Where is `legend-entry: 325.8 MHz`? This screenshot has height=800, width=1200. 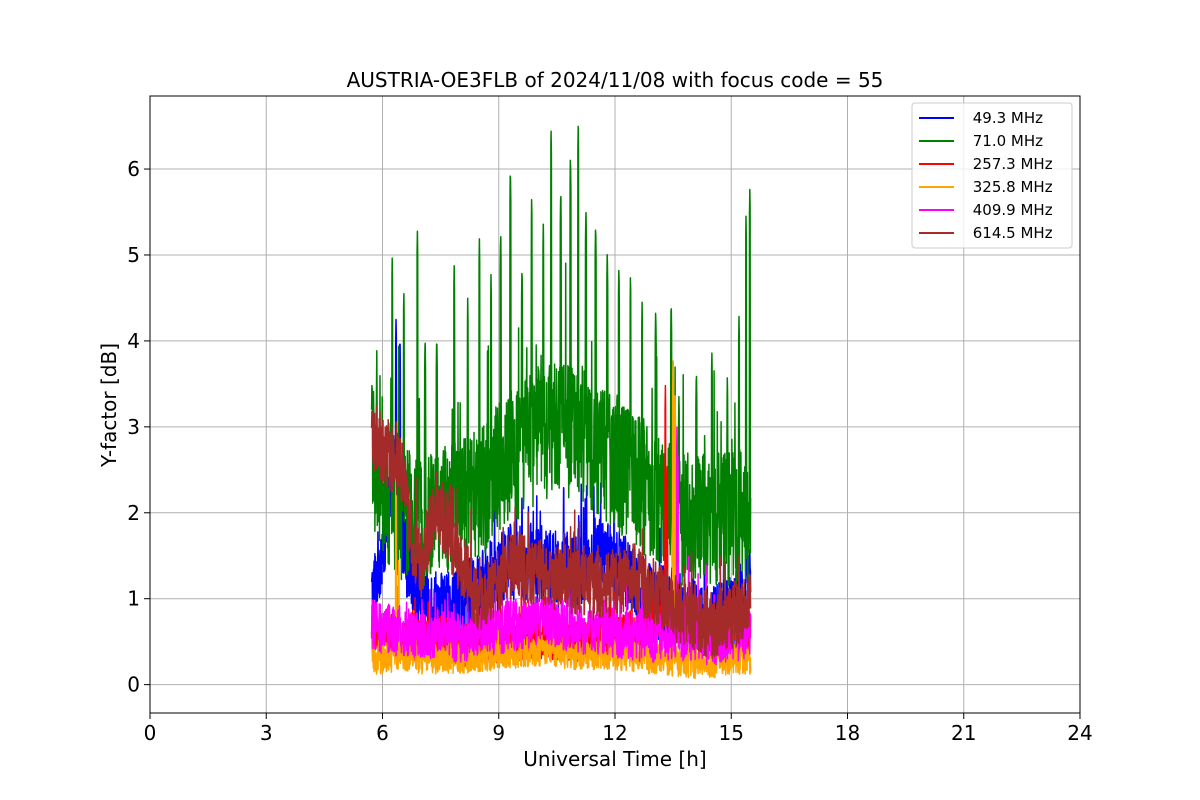 legend-entry: 325.8 MHz is located at coordinates (1010, 187).